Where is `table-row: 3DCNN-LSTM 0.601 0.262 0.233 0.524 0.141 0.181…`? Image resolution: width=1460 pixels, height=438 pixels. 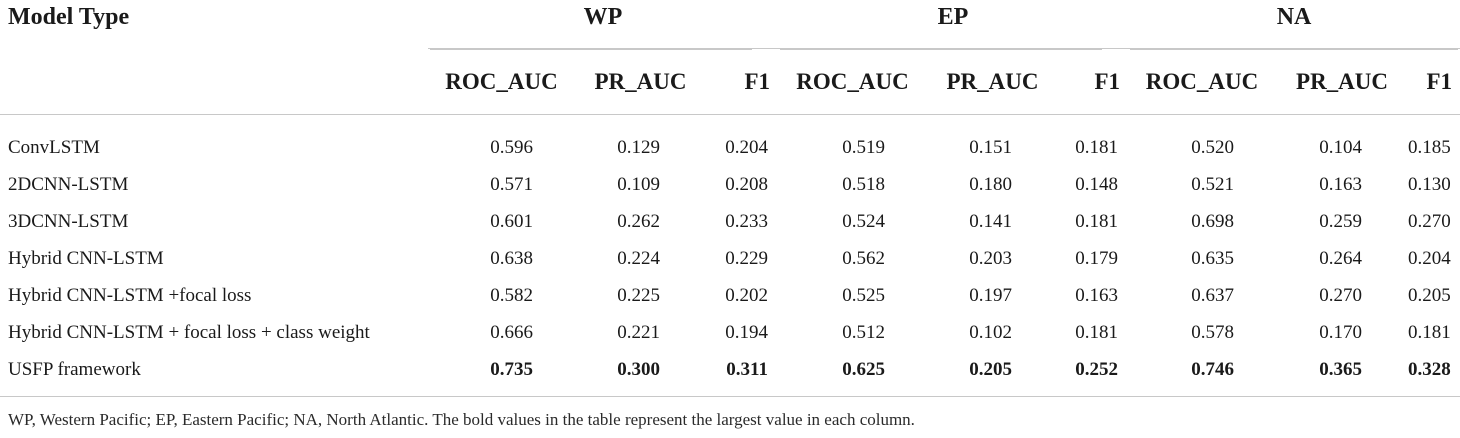 table-row: 3DCNN-LSTM 0.601 0.262 0.233 0.524 0.141 0.181… is located at coordinates (730, 221).